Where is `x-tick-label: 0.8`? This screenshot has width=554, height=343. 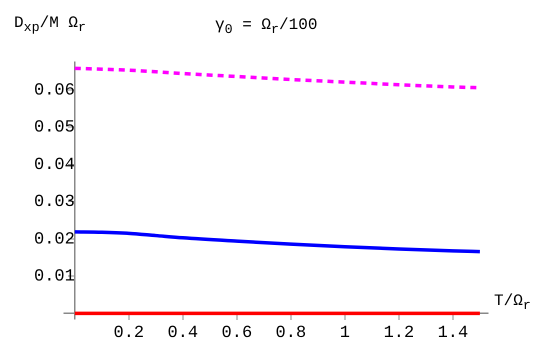 x-tick-label: 0.8 is located at coordinates (291, 333).